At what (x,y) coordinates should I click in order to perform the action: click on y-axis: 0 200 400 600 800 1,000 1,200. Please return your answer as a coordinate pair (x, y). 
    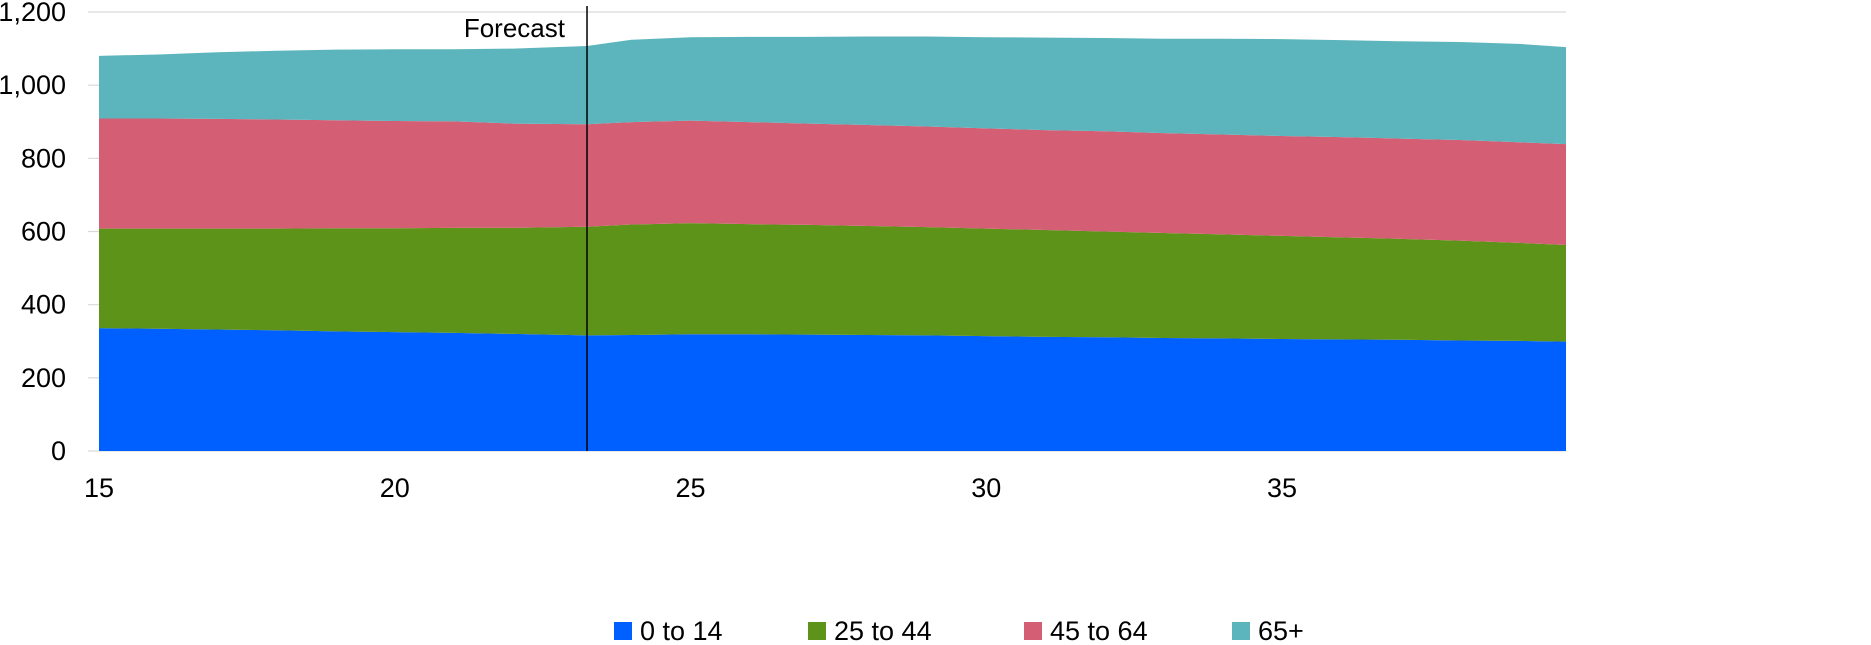
    Looking at the image, I should click on (33, 233).